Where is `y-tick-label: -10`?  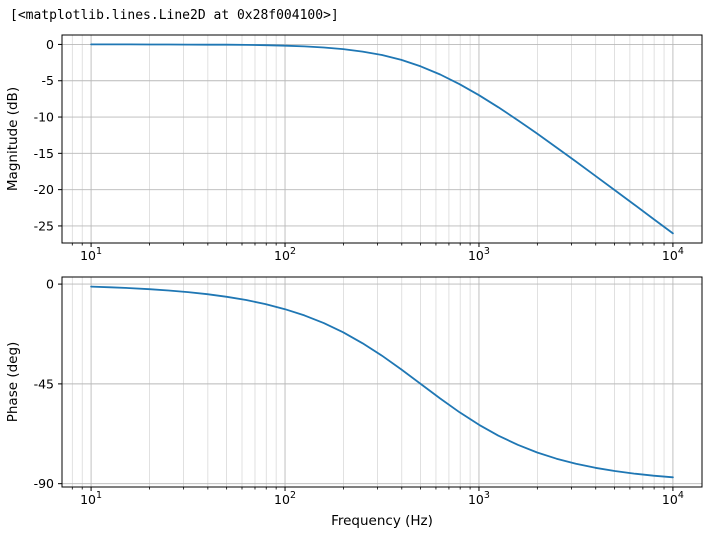 y-tick-label: -10 is located at coordinates (44, 117).